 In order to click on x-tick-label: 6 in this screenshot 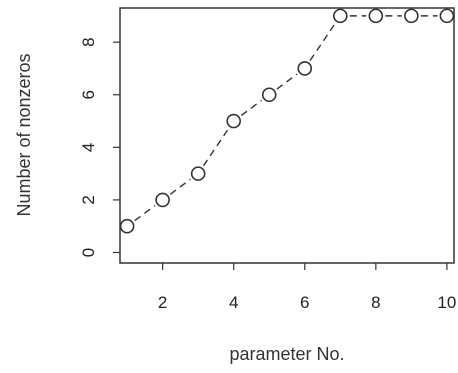, I will do `click(304, 302)`.